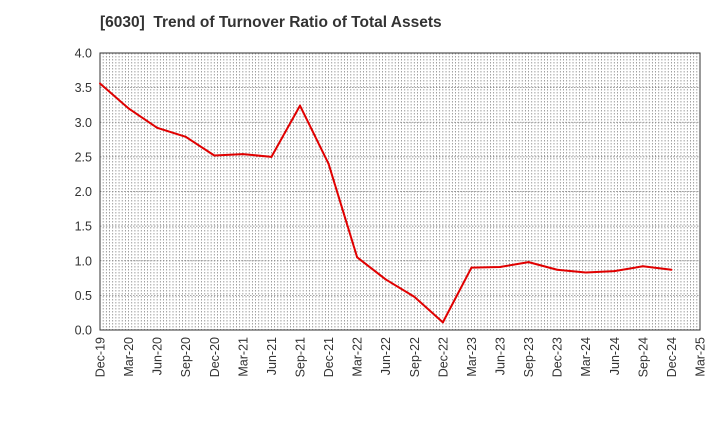  I want to click on x-tick-label: Jun-20, so click(158, 356).